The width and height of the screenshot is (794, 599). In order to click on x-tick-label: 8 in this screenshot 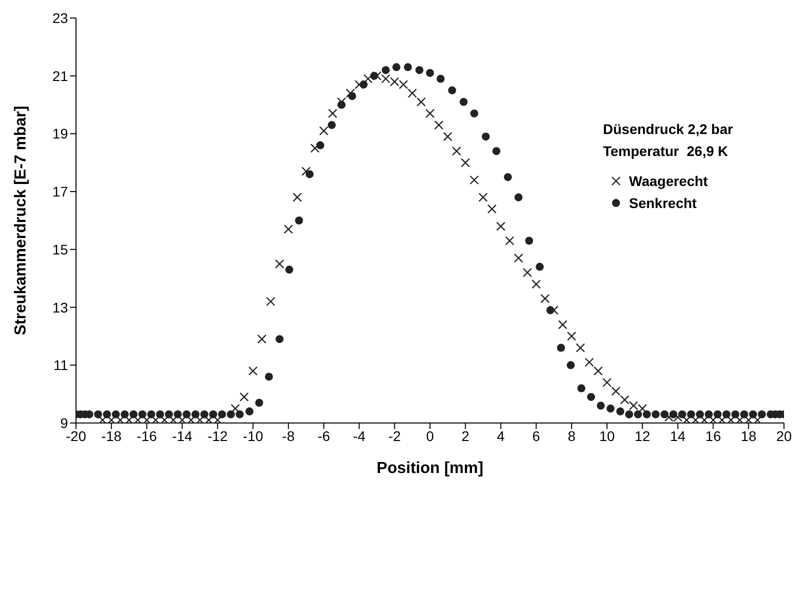, I will do `click(572, 436)`.